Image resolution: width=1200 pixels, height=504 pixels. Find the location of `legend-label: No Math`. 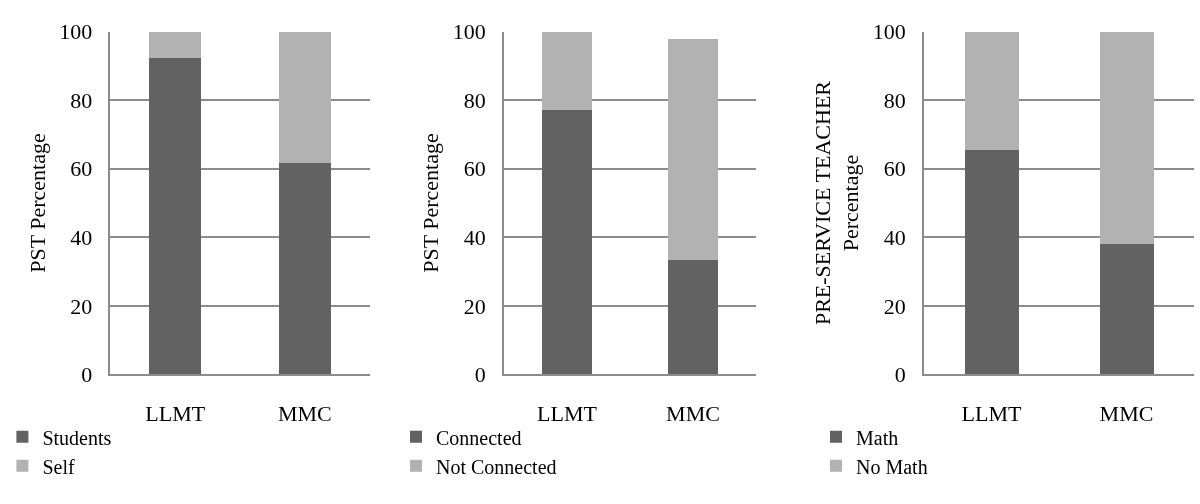

legend-label: No Math is located at coordinates (892, 466).